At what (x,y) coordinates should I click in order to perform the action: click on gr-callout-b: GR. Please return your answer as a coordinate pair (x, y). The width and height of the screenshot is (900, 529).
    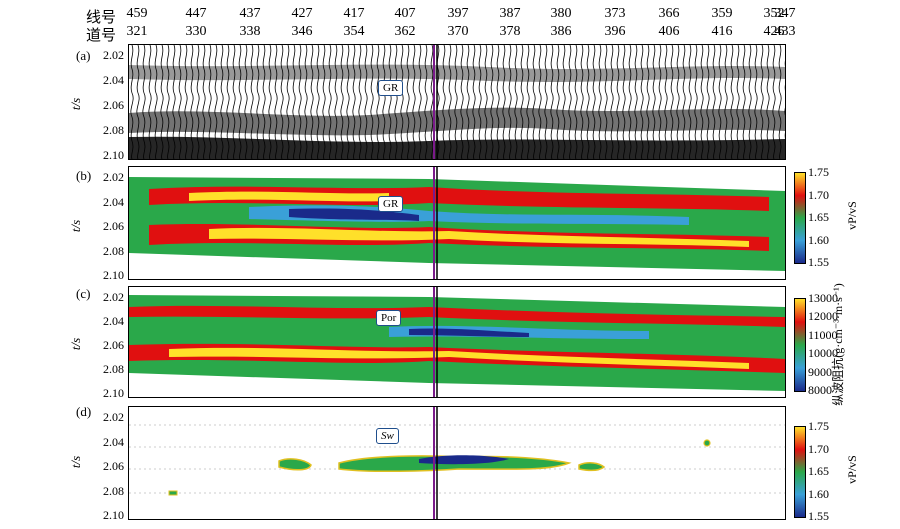
    Looking at the image, I should click on (391, 204).